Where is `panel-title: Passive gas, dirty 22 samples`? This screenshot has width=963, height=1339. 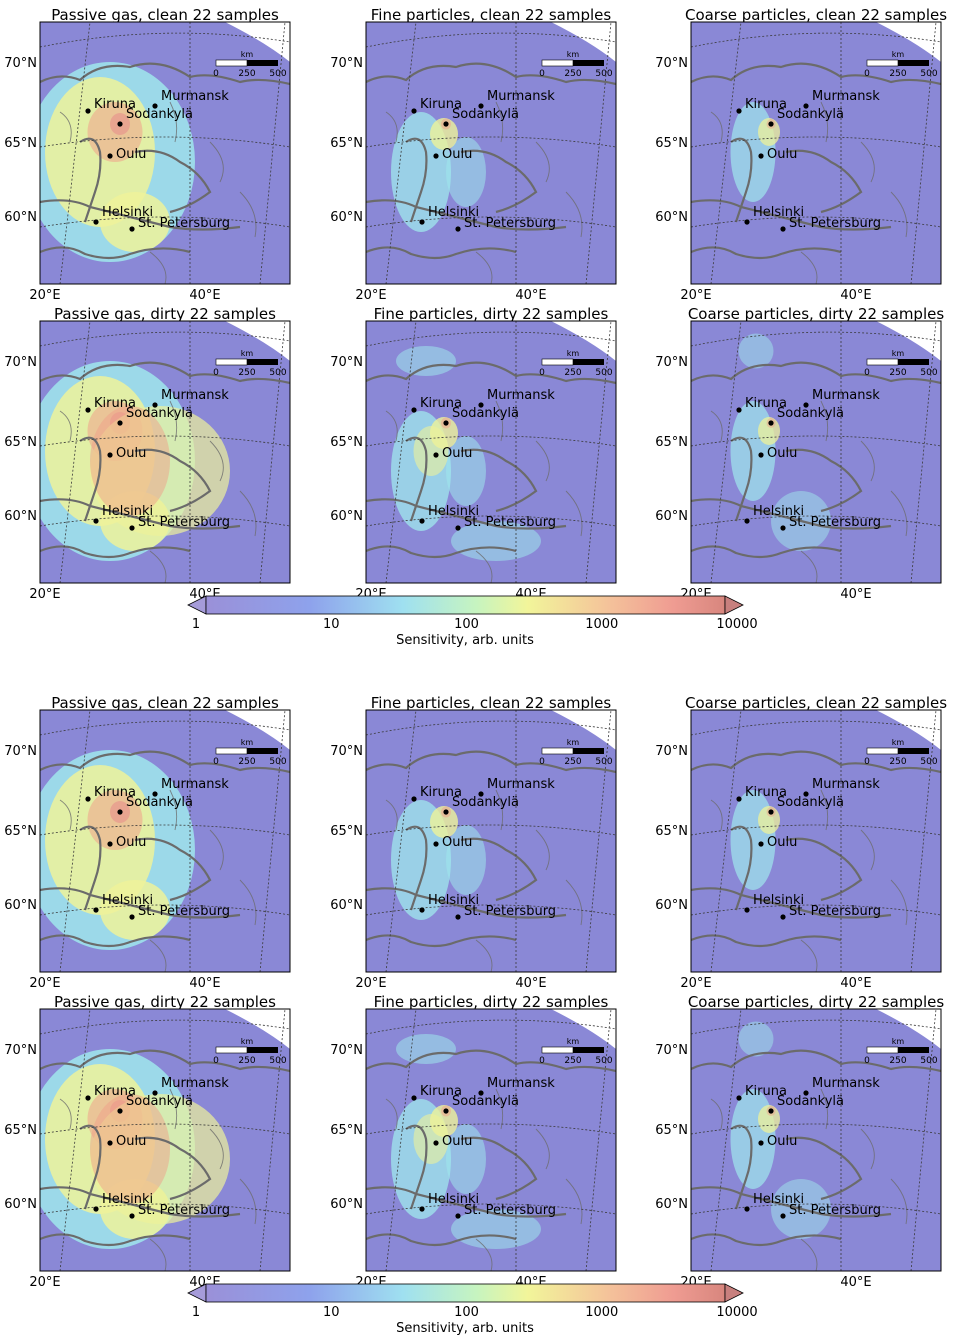
panel-title: Passive gas, dirty 22 samples is located at coordinates (165, 1002).